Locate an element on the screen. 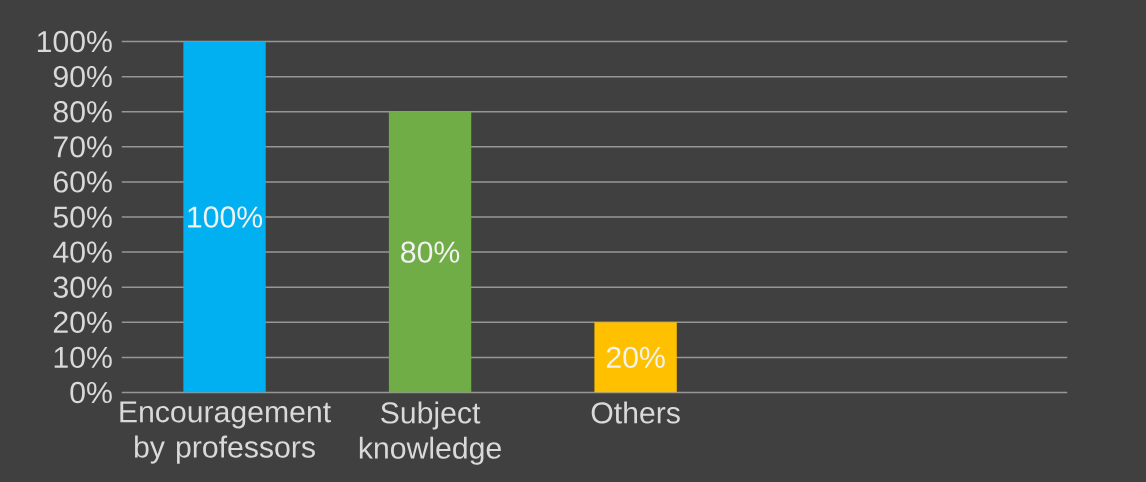 This screenshot has width=1146, height=482. x-tick-label: Encouragement by professors is located at coordinates (225, 432).